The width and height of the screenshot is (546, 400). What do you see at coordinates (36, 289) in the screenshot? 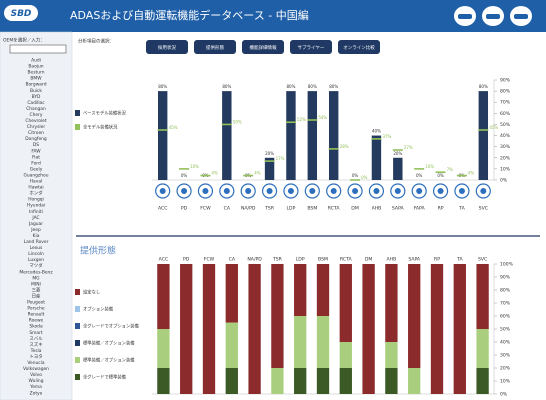
I see `oem-item: 三菱` at bounding box center [36, 289].